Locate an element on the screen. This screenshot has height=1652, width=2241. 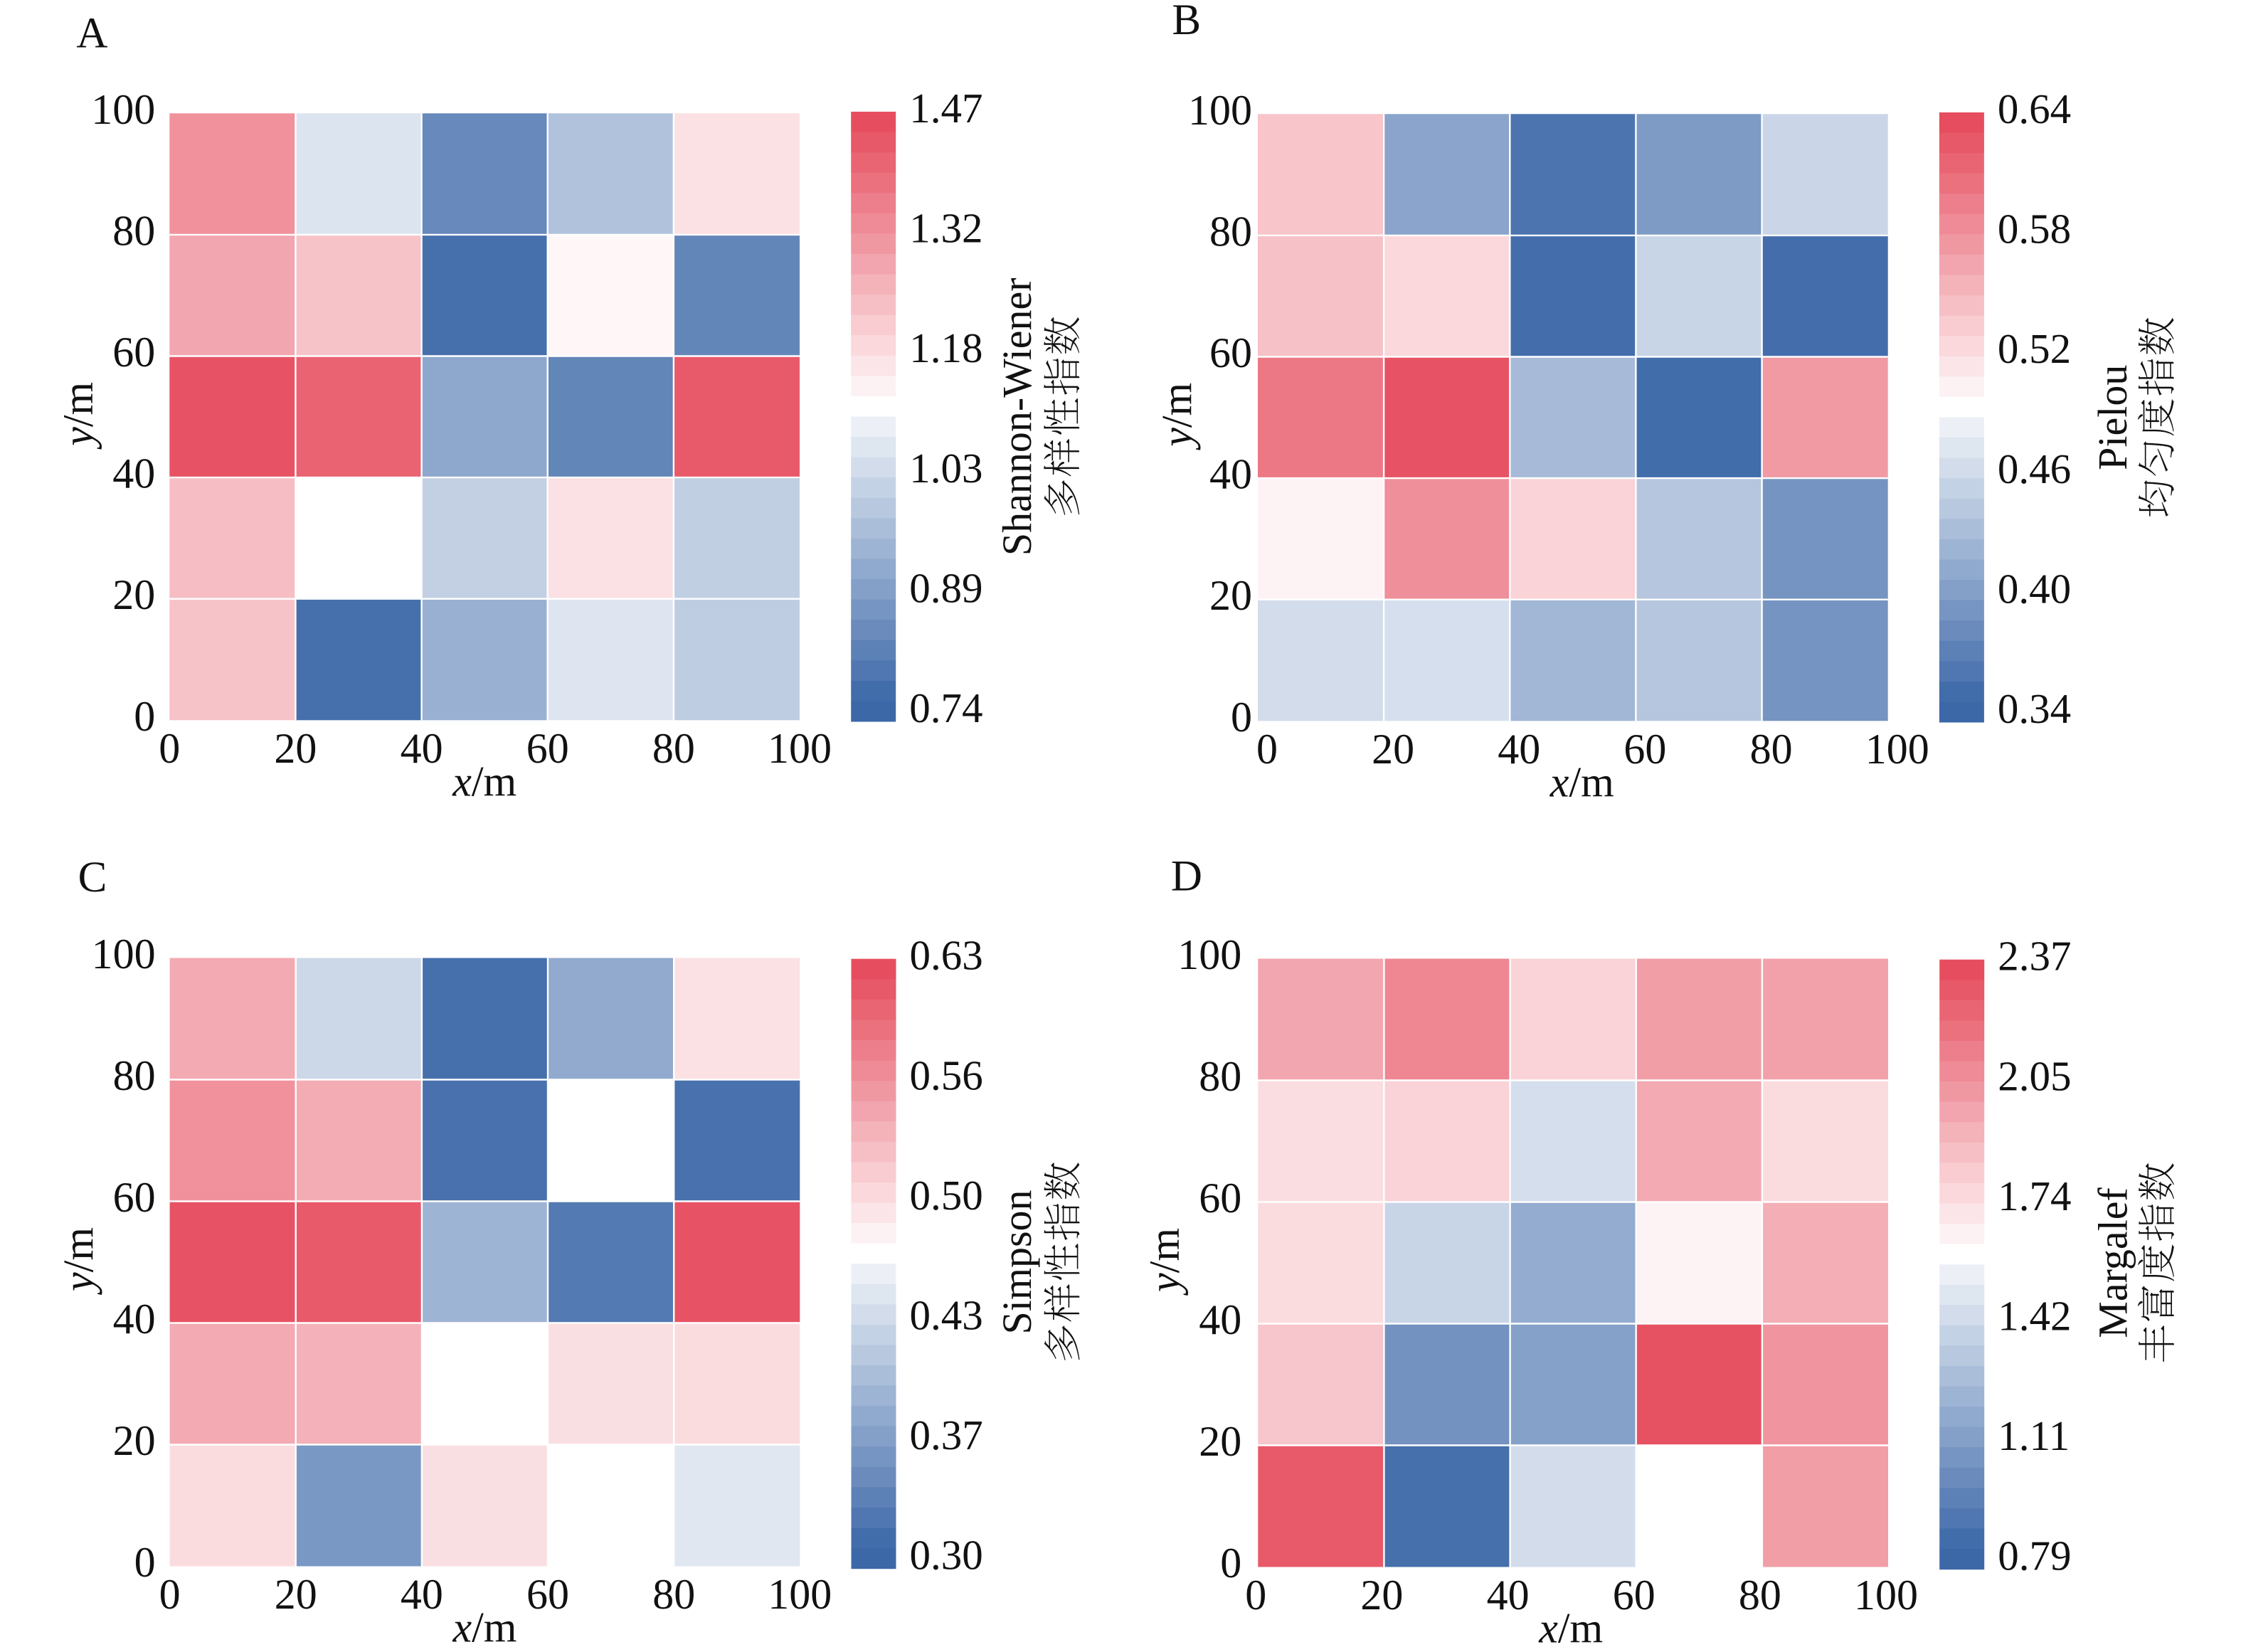
svg-text: 0.43 is located at coordinates (946, 1315).